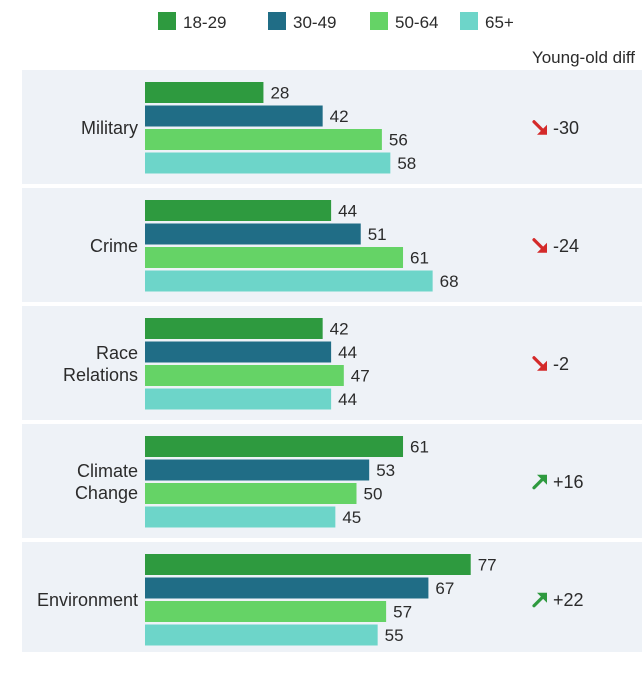  What do you see at coordinates (449, 281) in the screenshot?
I see `bar-value-label: 68` at bounding box center [449, 281].